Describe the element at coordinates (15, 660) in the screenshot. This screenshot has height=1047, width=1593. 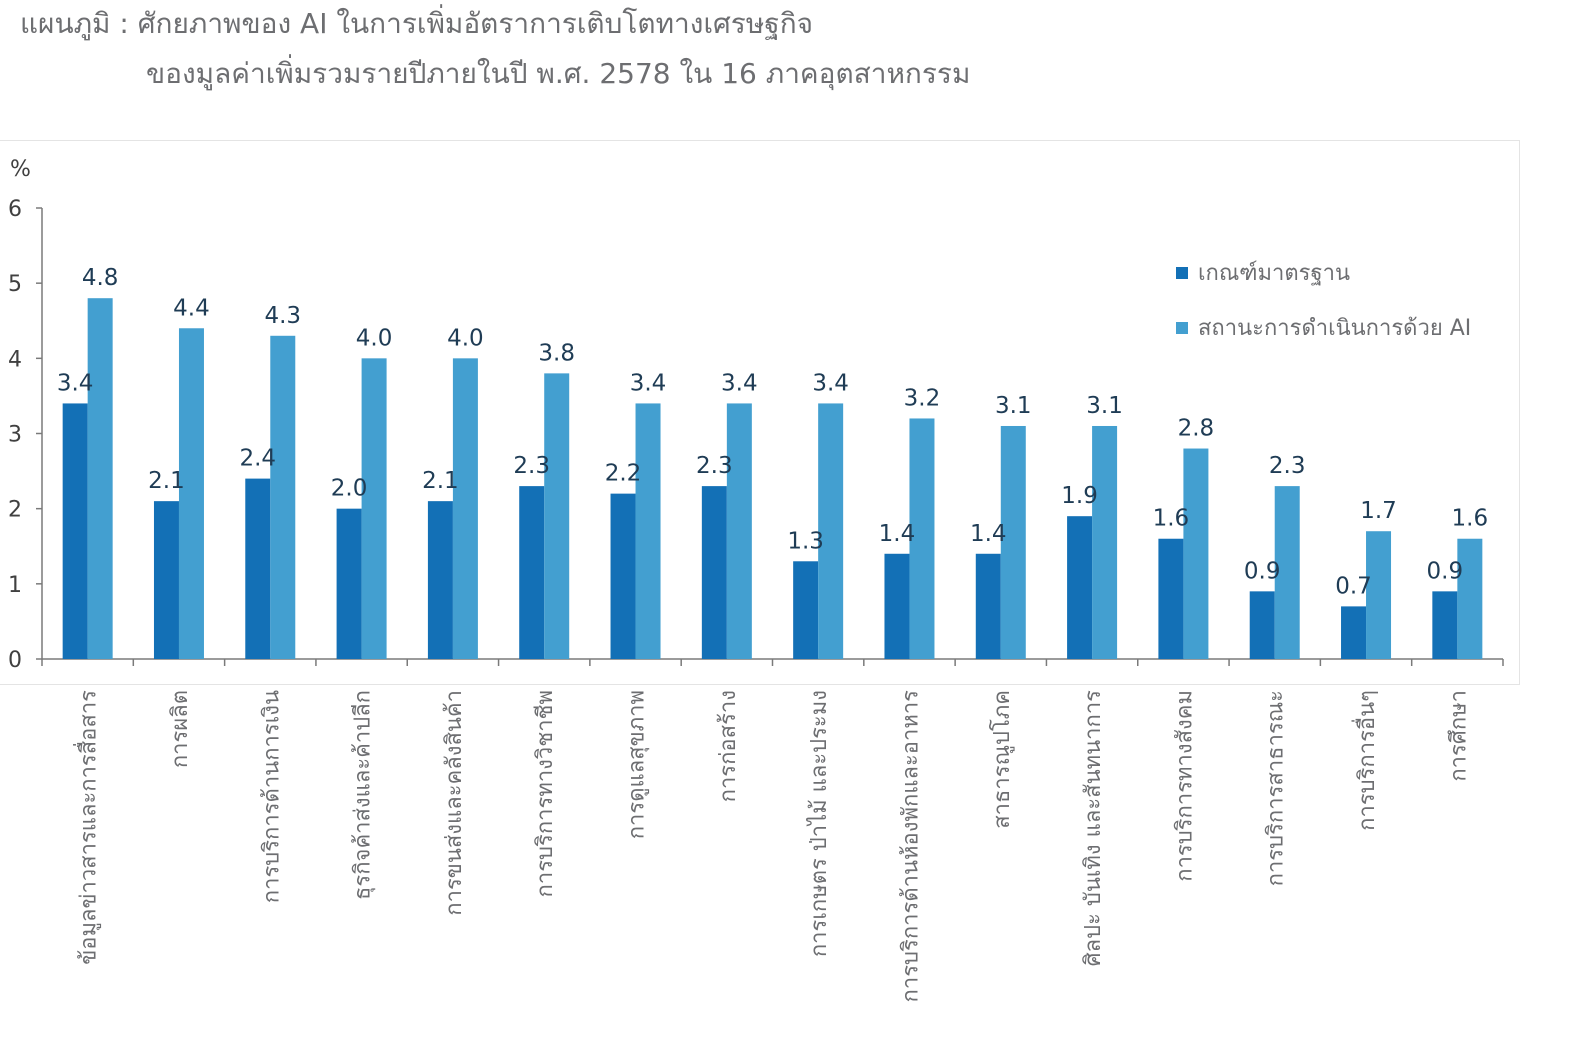
I see `y-tick-label: 0` at that location.